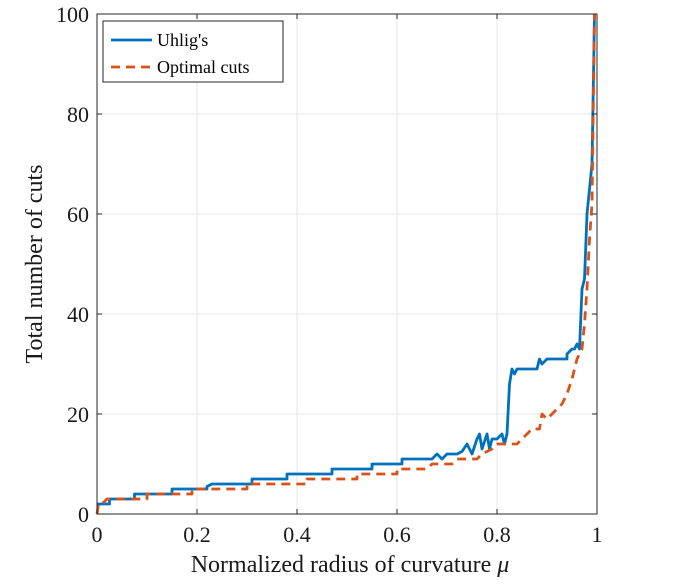 The height and width of the screenshot is (584, 677). I want to click on x-axis-label: Normalized radius of curvature μ, so click(350, 565).